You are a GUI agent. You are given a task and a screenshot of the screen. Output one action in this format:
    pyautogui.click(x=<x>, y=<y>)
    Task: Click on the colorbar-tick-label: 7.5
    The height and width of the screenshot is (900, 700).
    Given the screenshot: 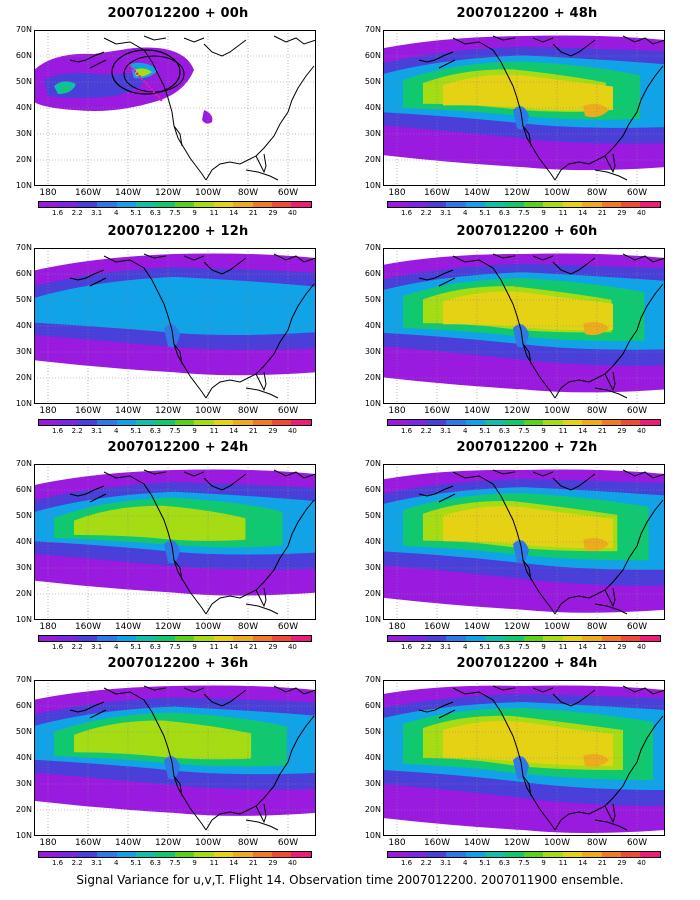 What is the action you would take?
    pyautogui.click(x=175, y=213)
    